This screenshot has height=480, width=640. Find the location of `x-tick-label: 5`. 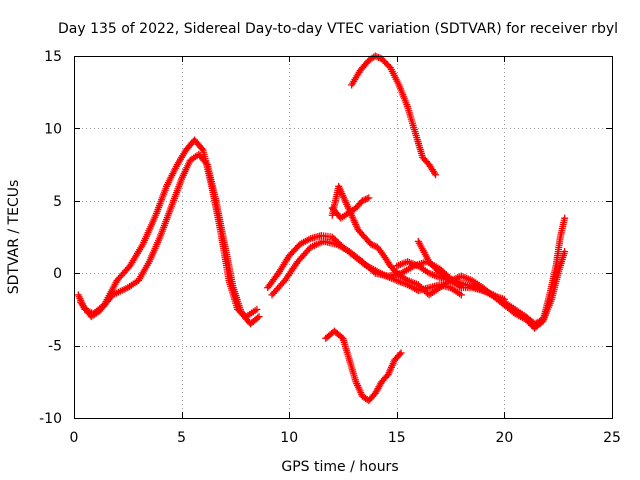

x-tick-label: 5 is located at coordinates (181, 438).